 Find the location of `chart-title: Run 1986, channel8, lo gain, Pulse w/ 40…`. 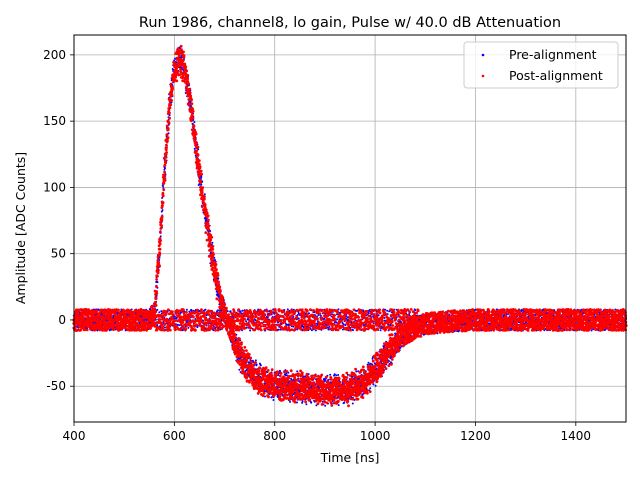

chart-title: Run 1986, channel8, lo gain, Pulse w/ 40… is located at coordinates (350, 23).